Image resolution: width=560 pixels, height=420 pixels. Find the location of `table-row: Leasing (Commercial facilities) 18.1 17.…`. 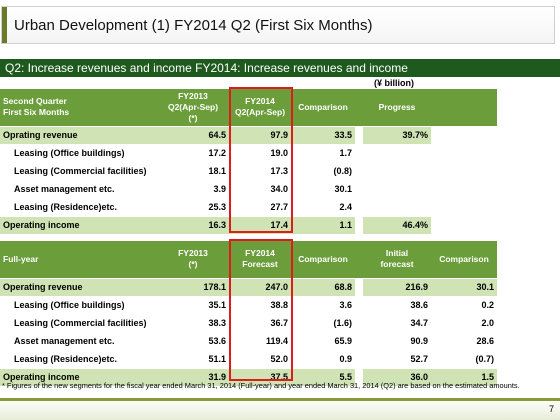

table-row: Leasing (Commercial facilities) 18.1 17.… is located at coordinates (248, 170).